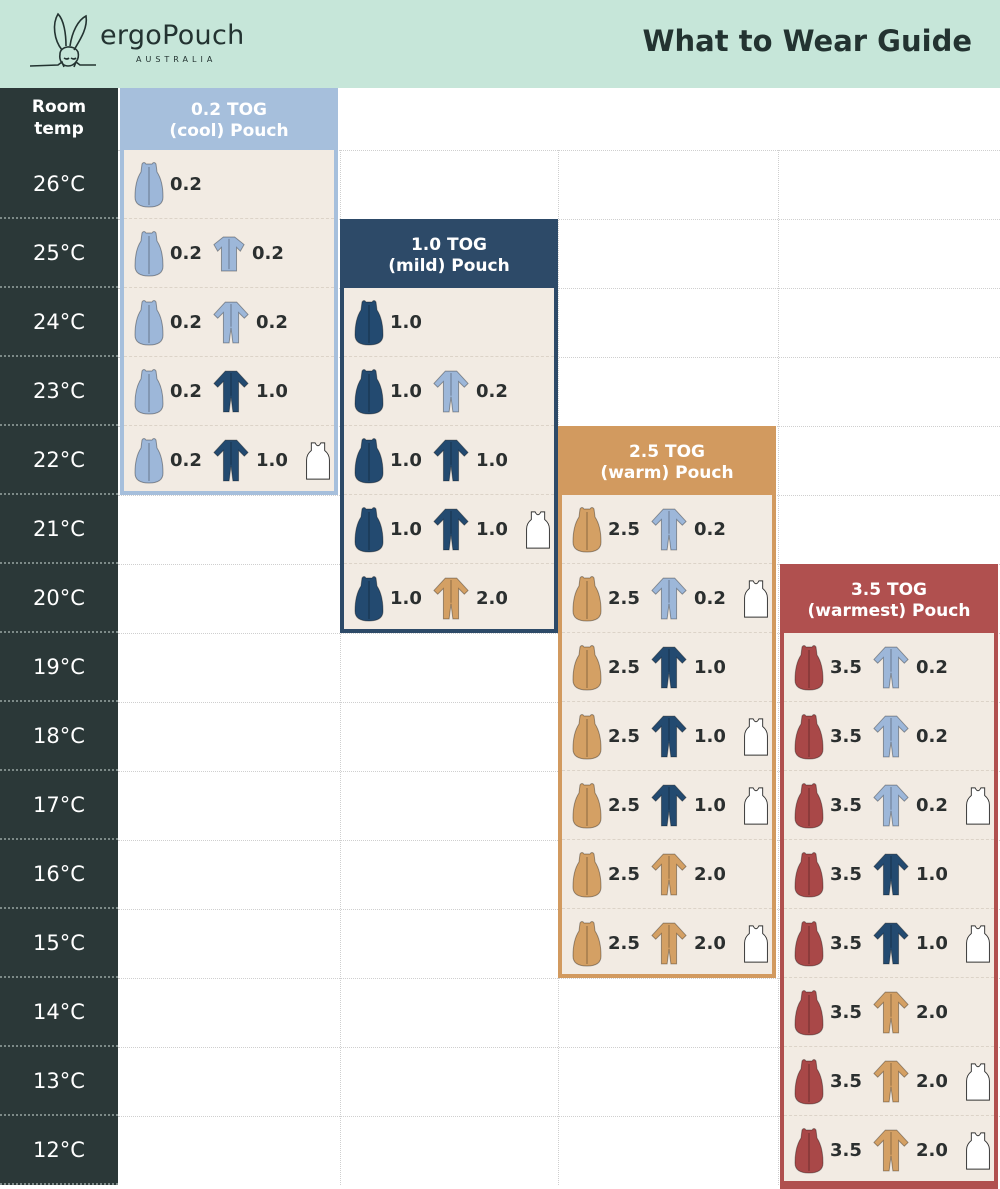 The image size is (1000, 1189). Describe the element at coordinates (889, 610) in the screenshot. I see `section-title-line: (warmest) Pouch` at that location.